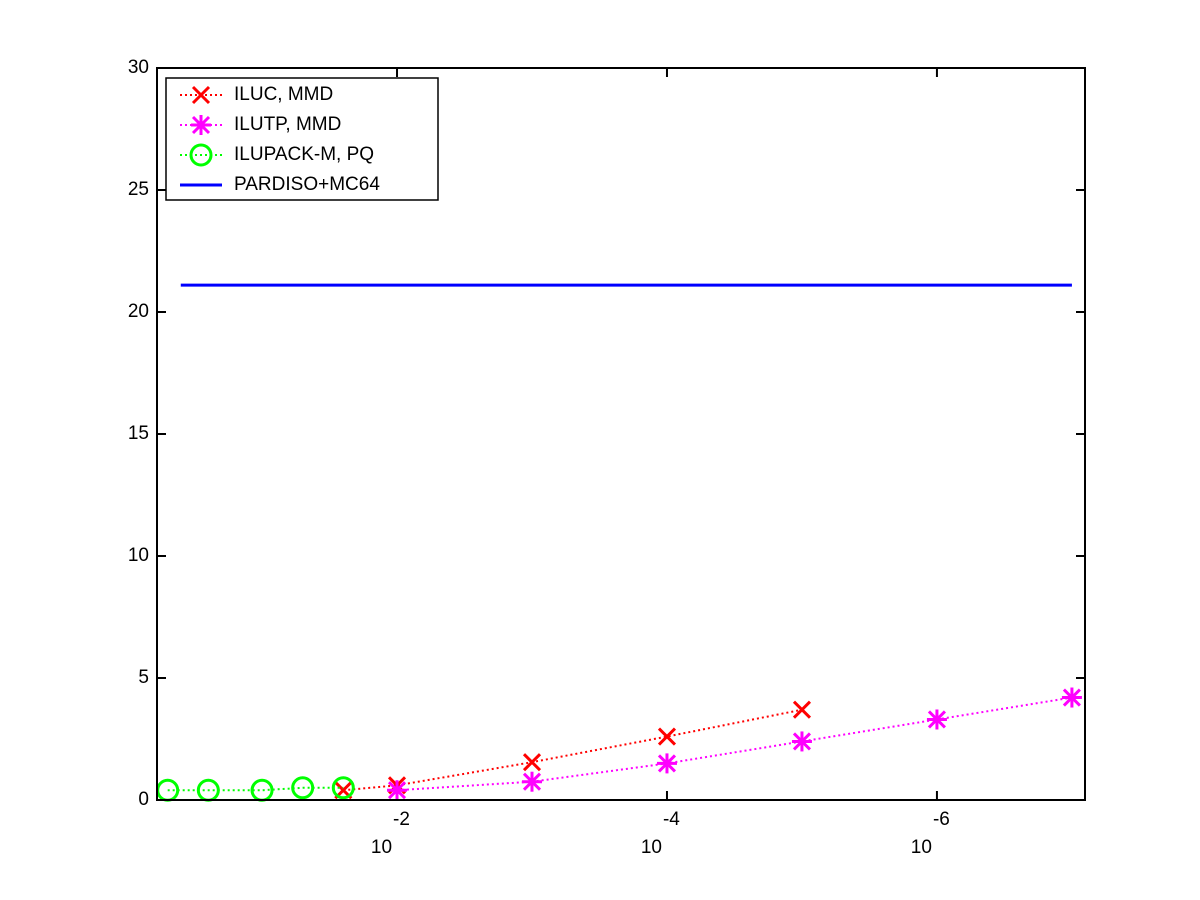 The image size is (1200, 900). I want to click on y-tick-label: 30, so click(138, 67).